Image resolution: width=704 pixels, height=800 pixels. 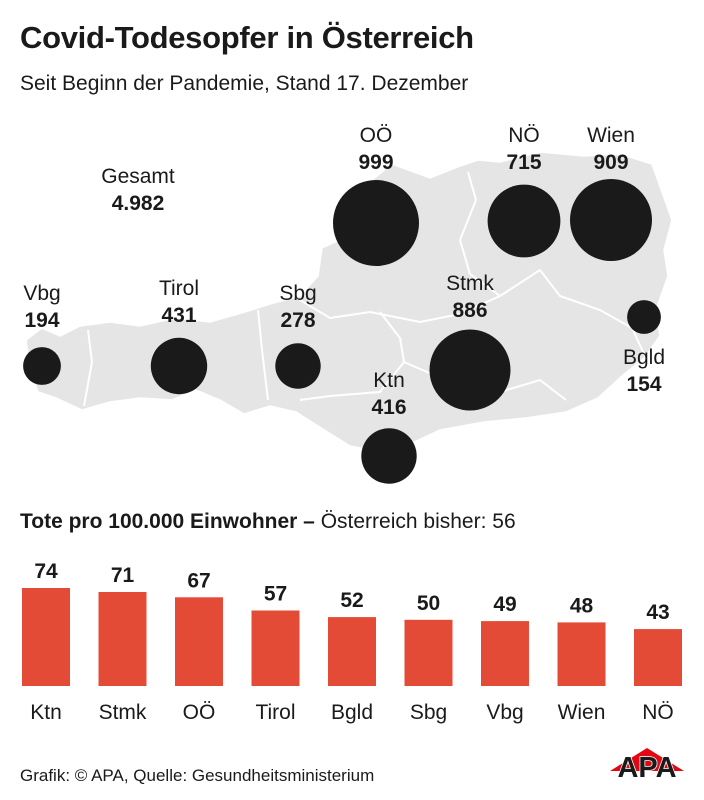 What do you see at coordinates (42, 366) in the screenshot?
I see `bubble-vbg` at bounding box center [42, 366].